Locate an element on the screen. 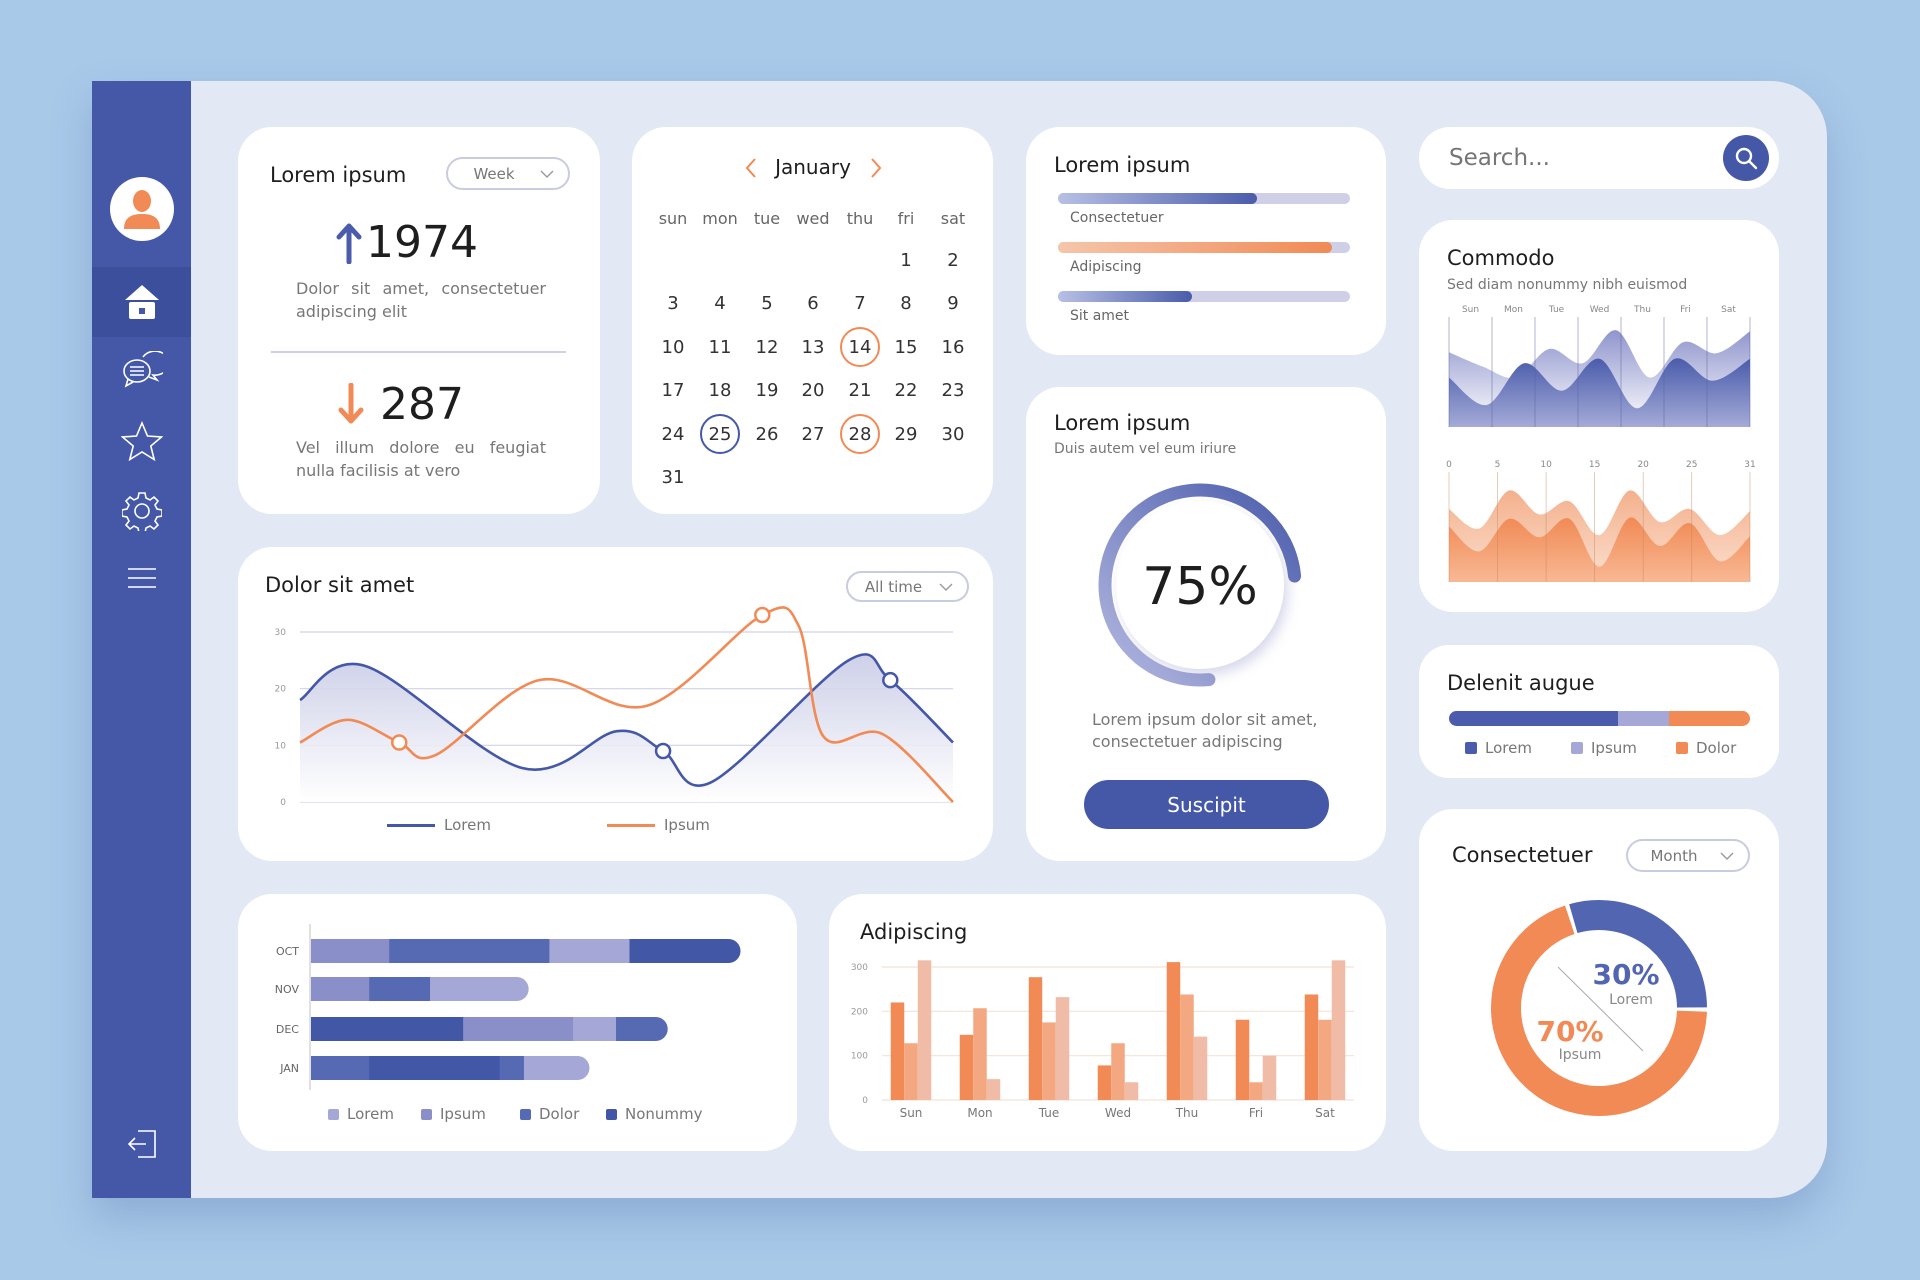 The width and height of the screenshot is (1920, 1280). calendar-day: 31 is located at coordinates (673, 477).